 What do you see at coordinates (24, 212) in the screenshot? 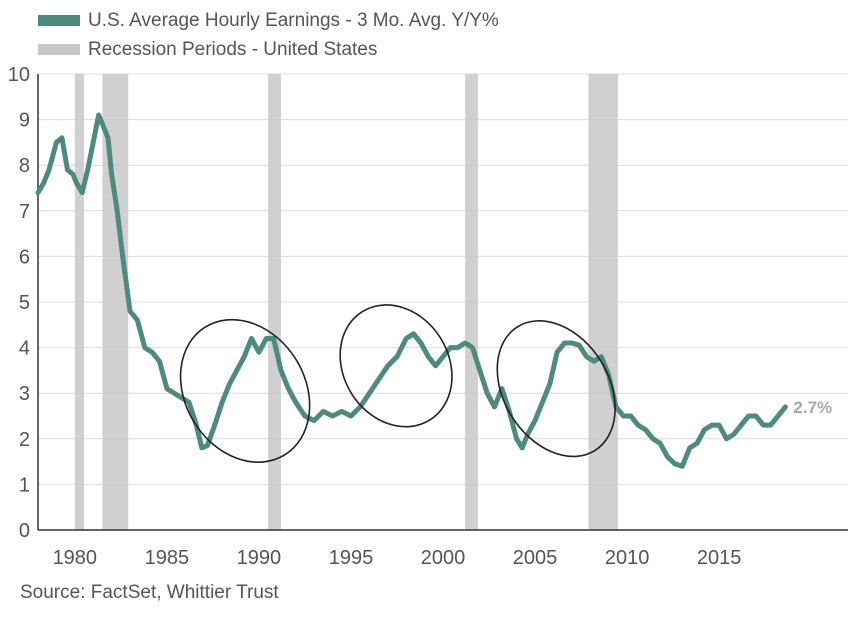
I see `y-tick-label: 7` at bounding box center [24, 212].